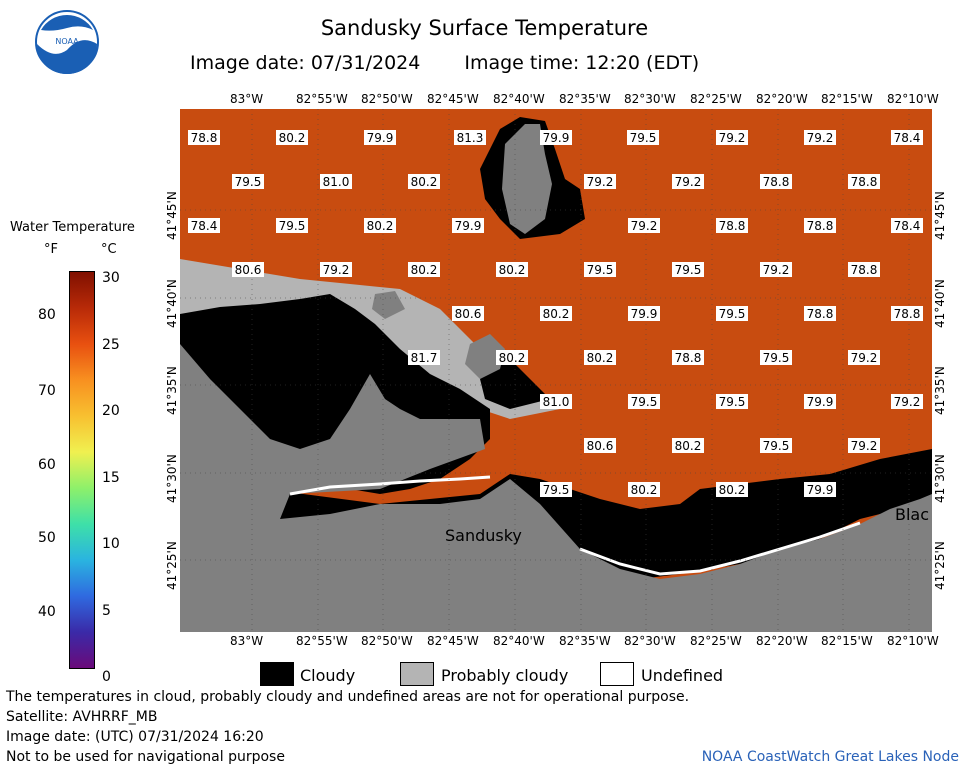  What do you see at coordinates (913, 641) in the screenshot?
I see `longitude-label: 82°10'W` at bounding box center [913, 641].